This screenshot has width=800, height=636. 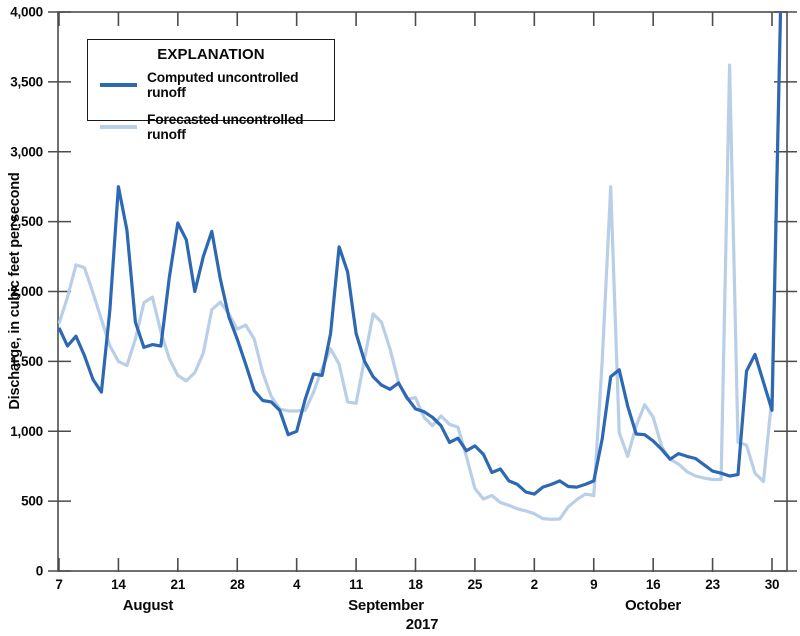 I want to click on computed-line-swatch, so click(x=118, y=85).